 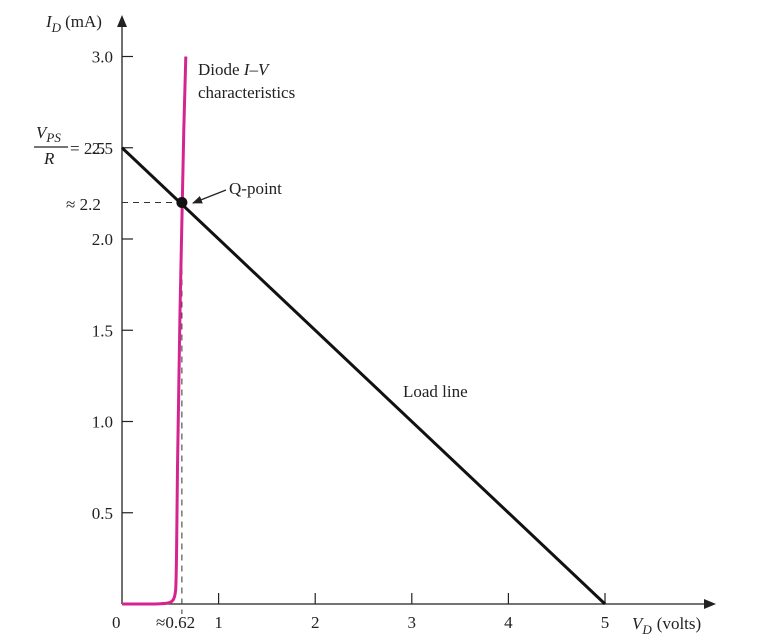 I want to click on x-axis-symbol: V, so click(x=638, y=623).